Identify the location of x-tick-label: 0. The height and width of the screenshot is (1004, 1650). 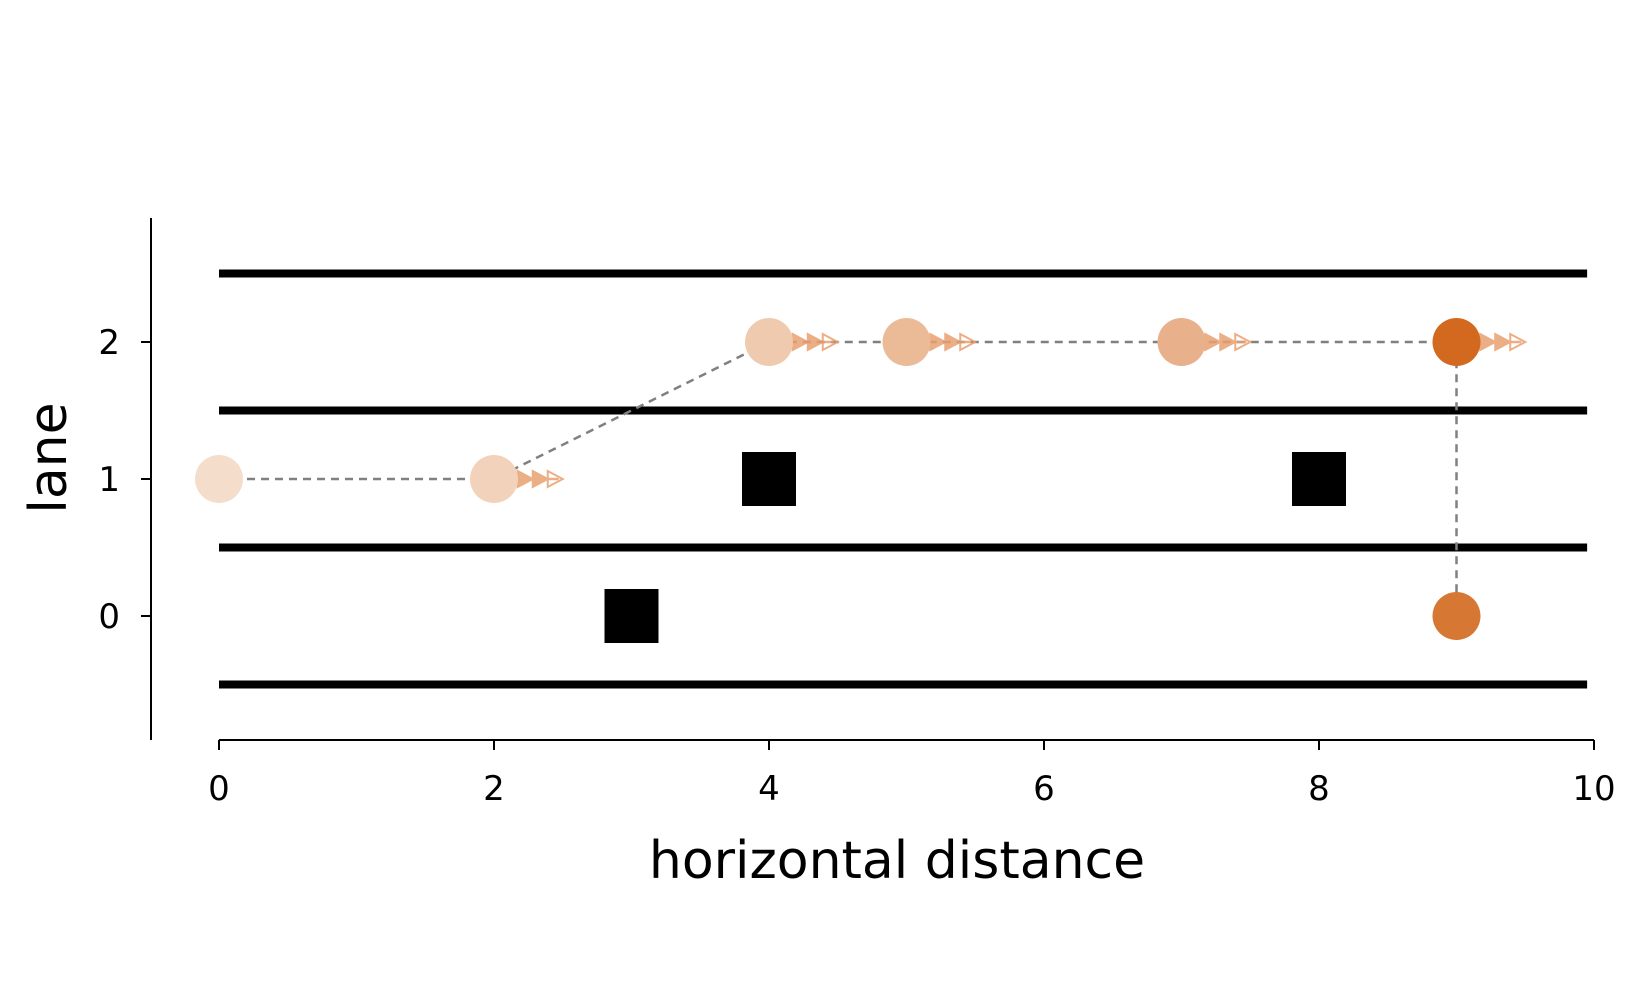
(219, 789).